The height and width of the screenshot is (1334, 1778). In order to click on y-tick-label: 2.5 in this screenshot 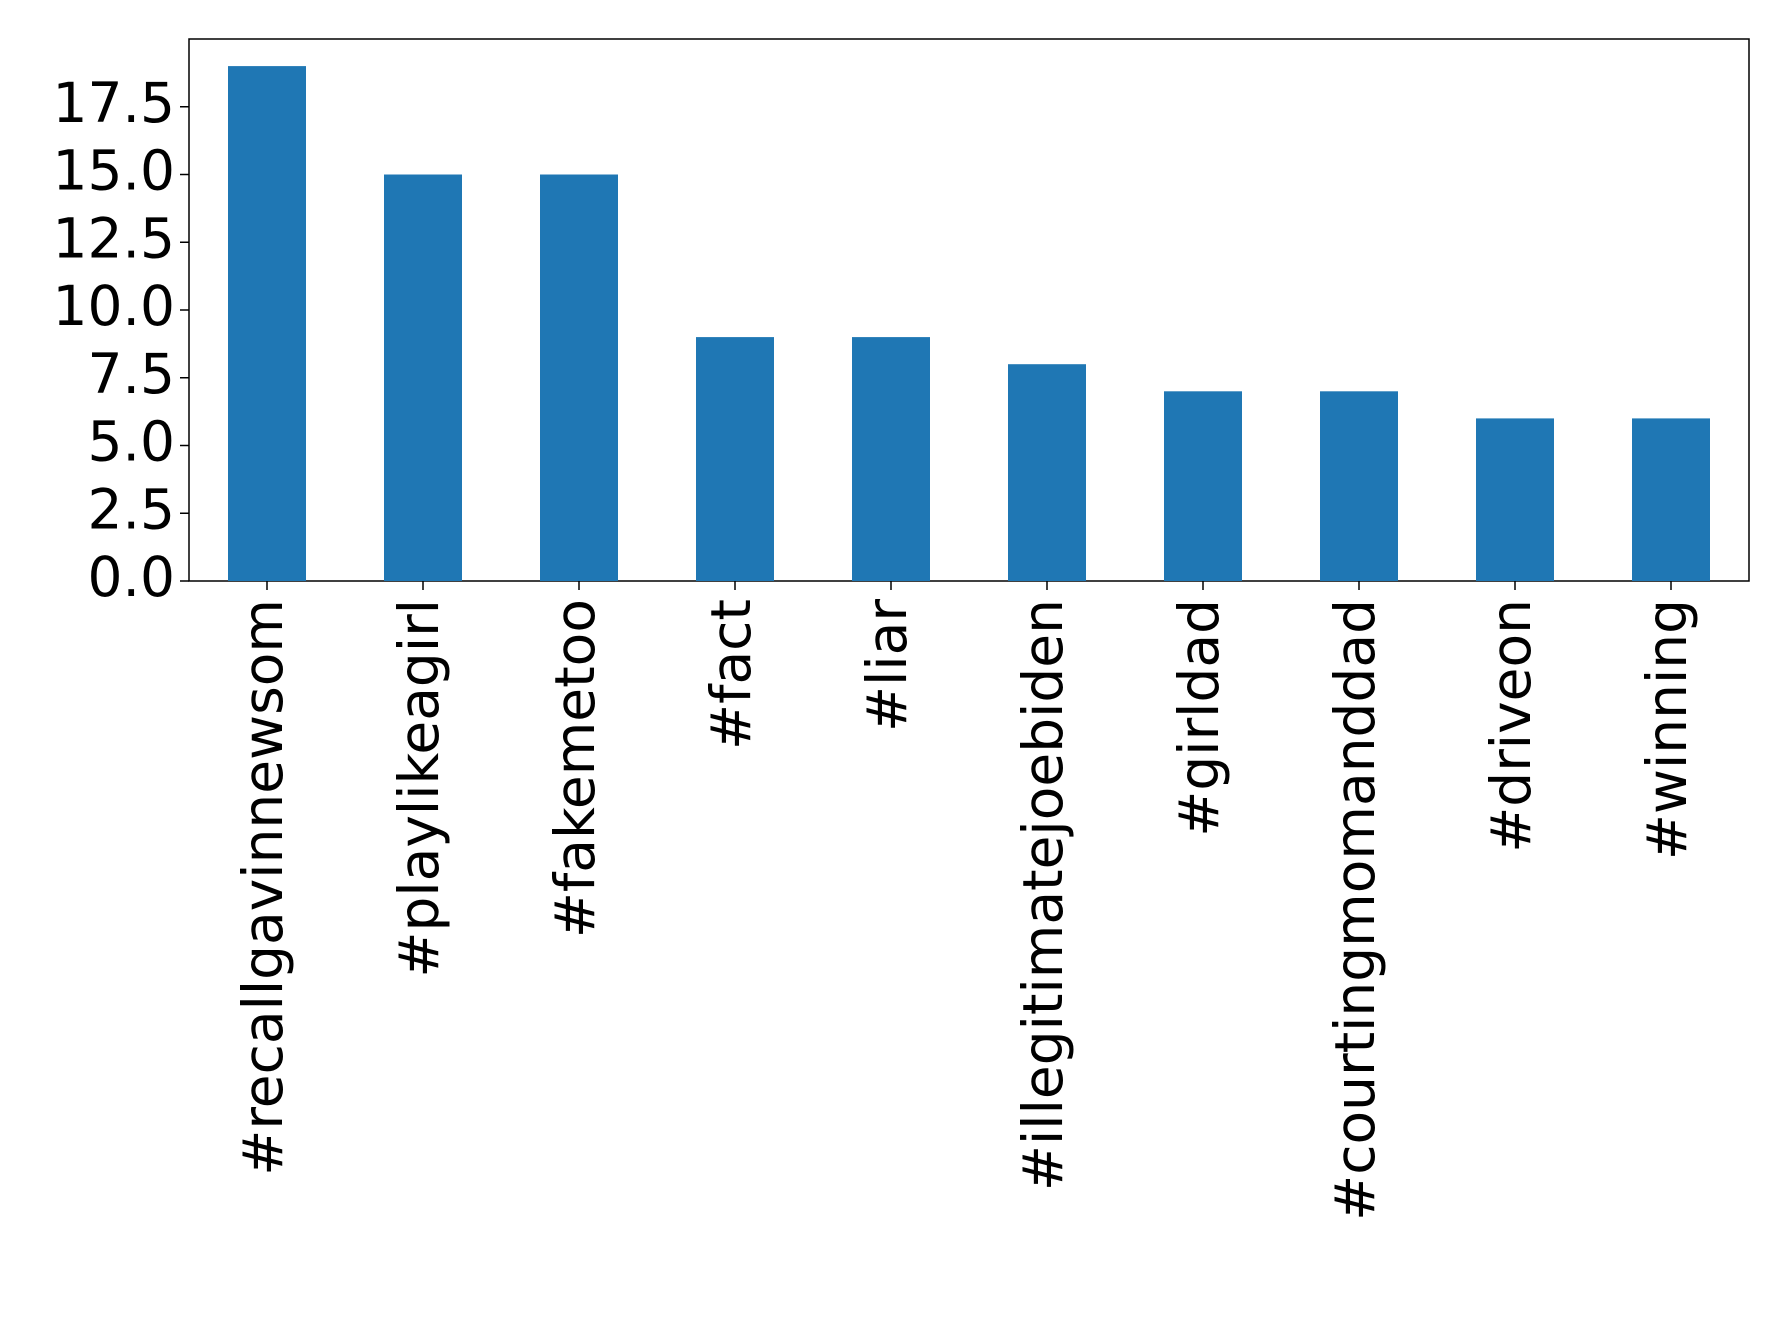, I will do `click(131, 509)`.